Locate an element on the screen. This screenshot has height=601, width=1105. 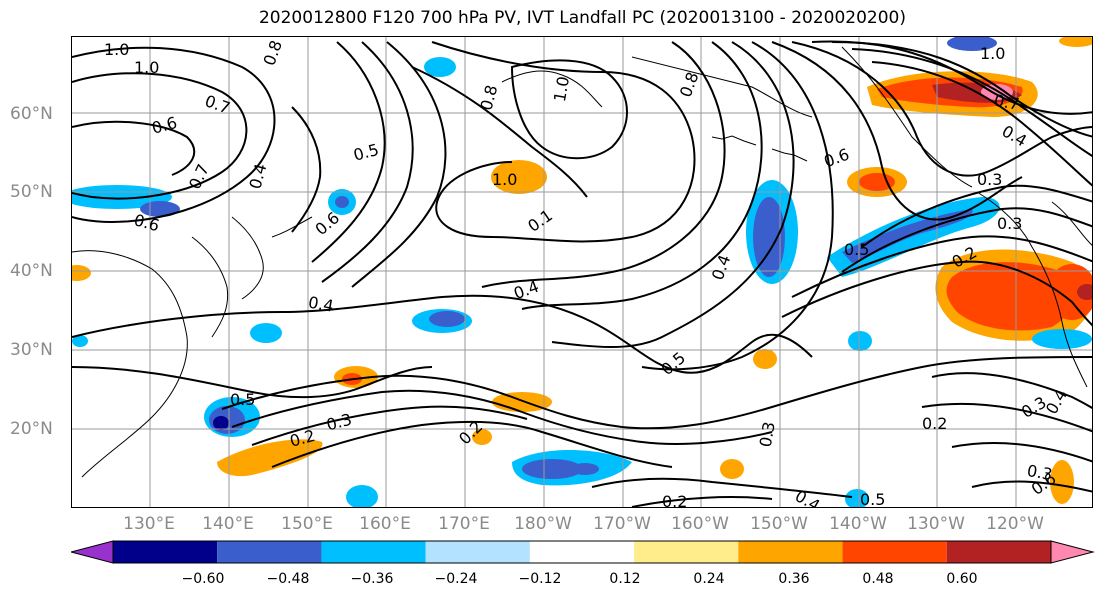
colorbar-segments is located at coordinates (583, 552).